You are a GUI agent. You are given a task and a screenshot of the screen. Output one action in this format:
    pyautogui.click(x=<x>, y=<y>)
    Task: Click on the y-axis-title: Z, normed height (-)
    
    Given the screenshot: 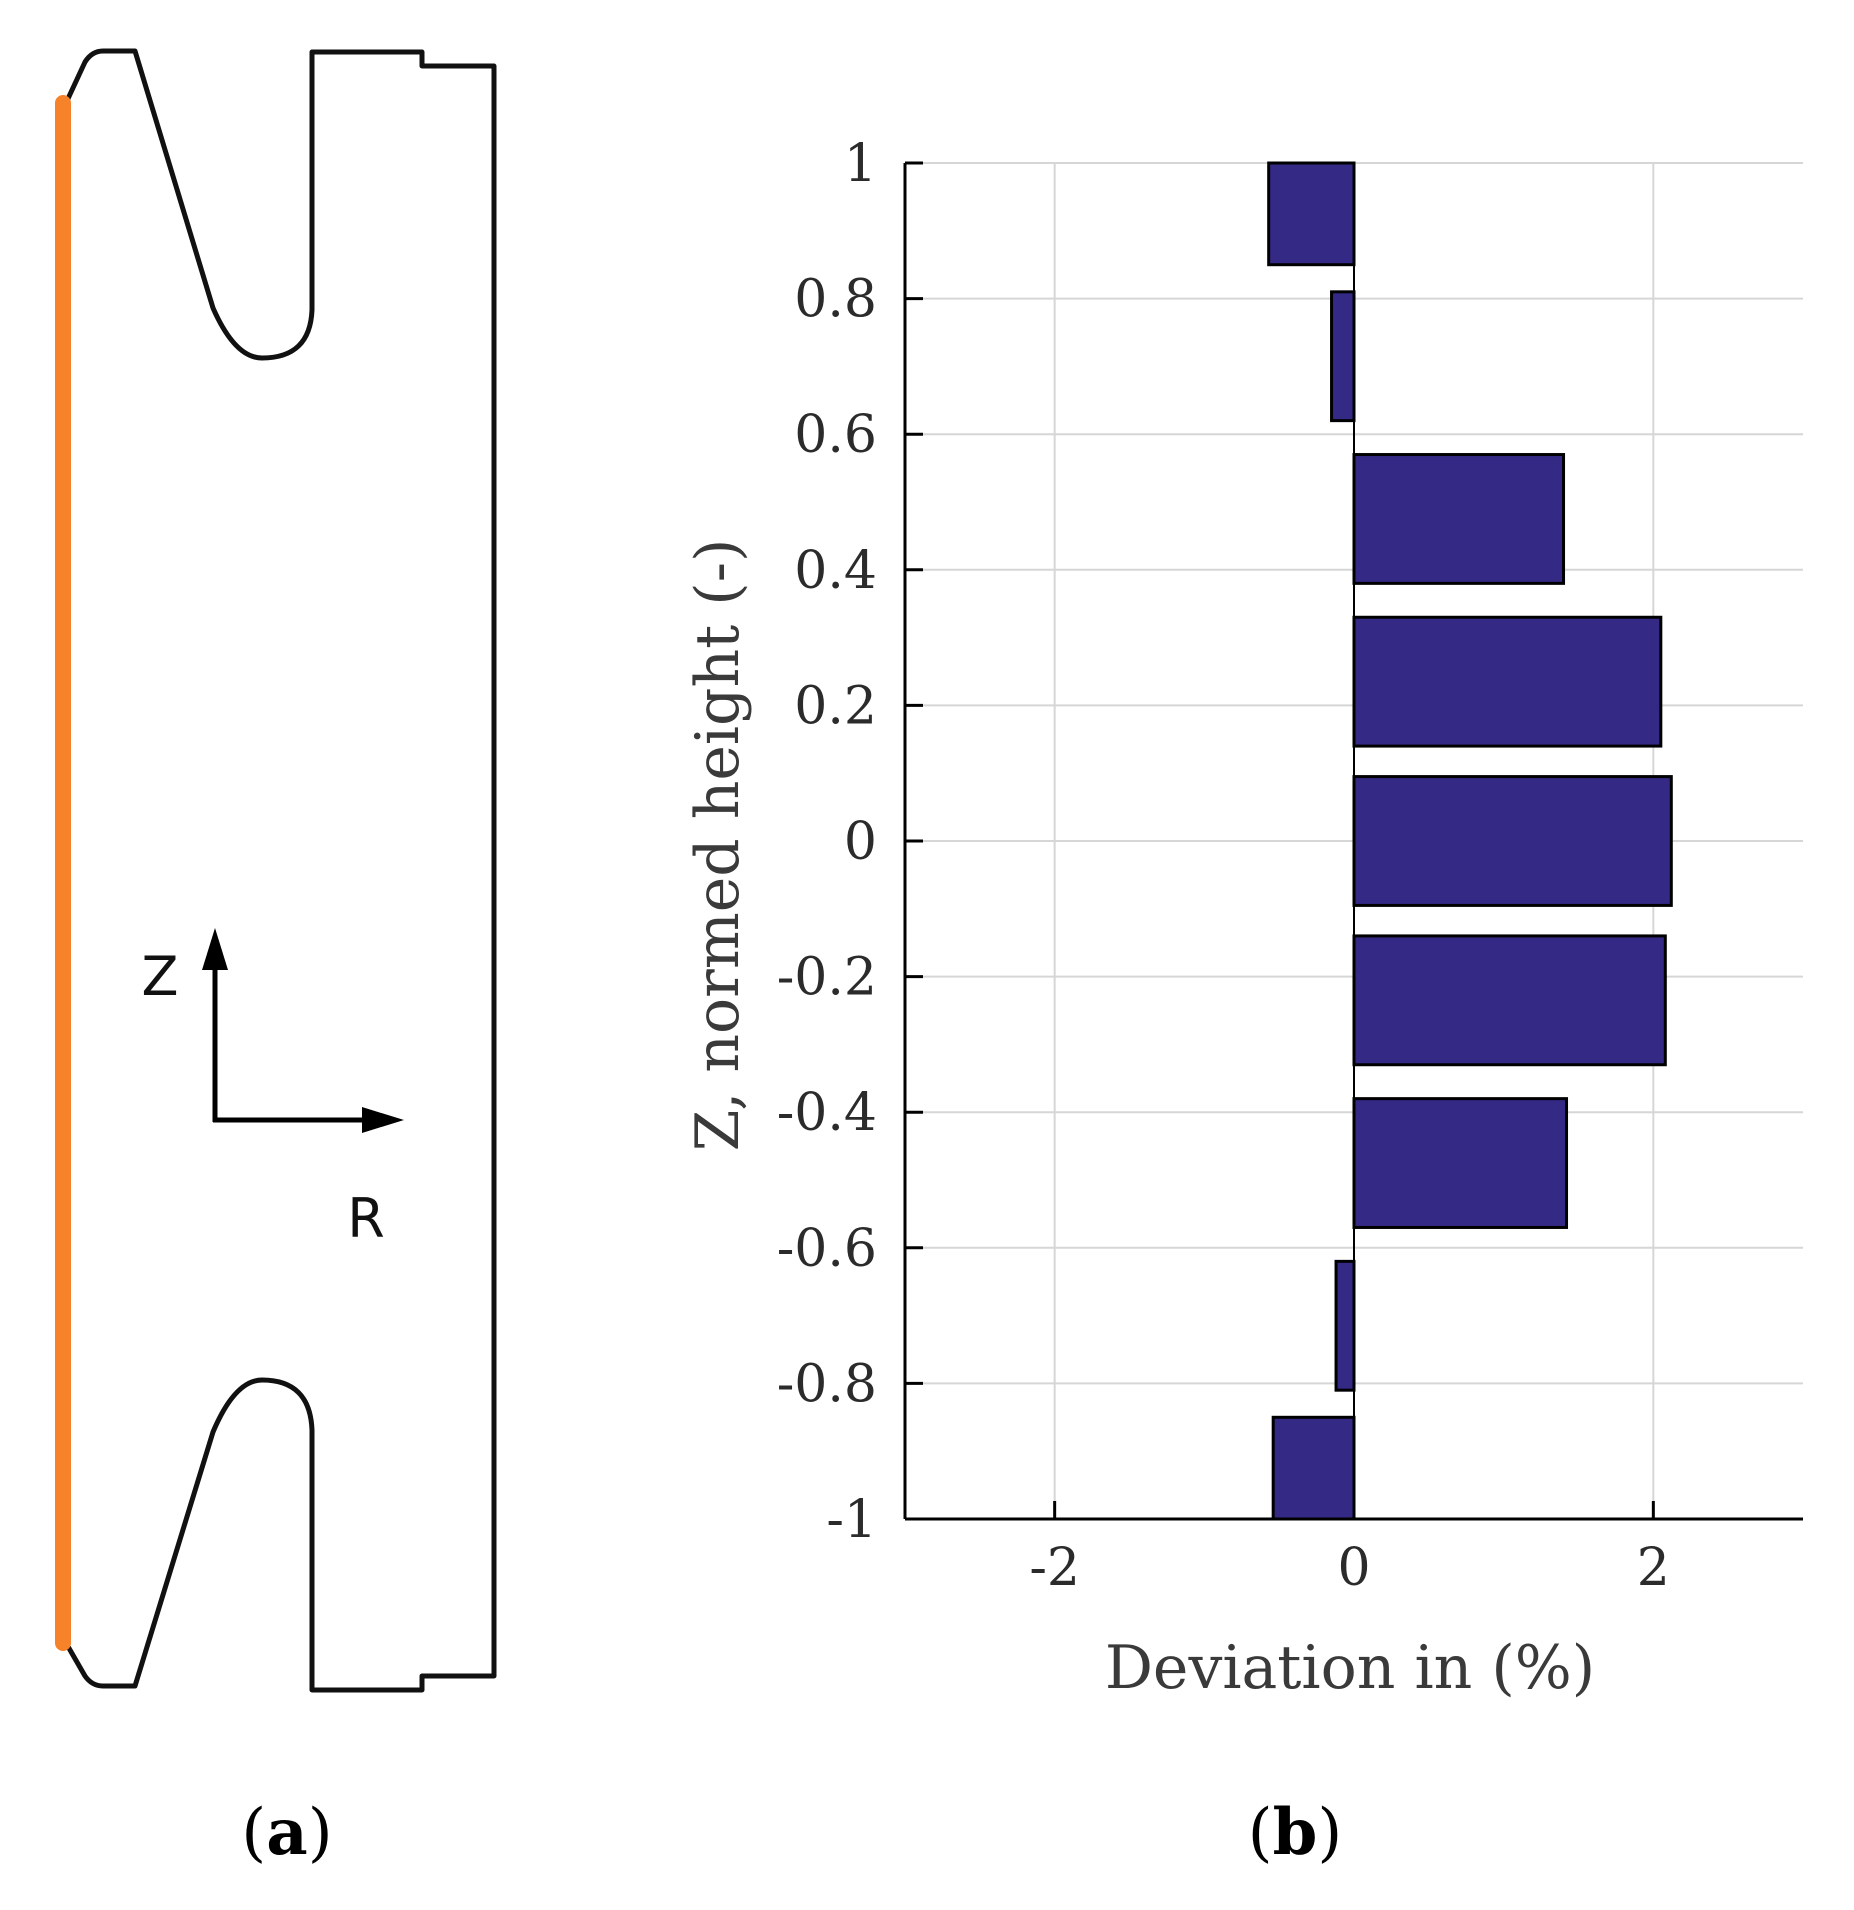 What is the action you would take?
    pyautogui.click(x=718, y=845)
    